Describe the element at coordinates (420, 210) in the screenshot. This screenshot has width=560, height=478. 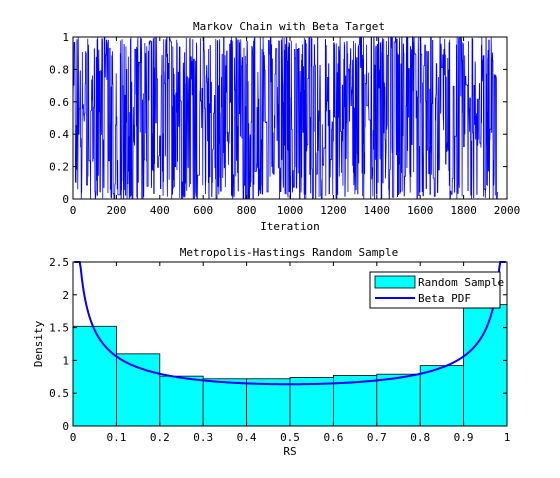
I see `plot1-x-tick-label: 1600` at that location.